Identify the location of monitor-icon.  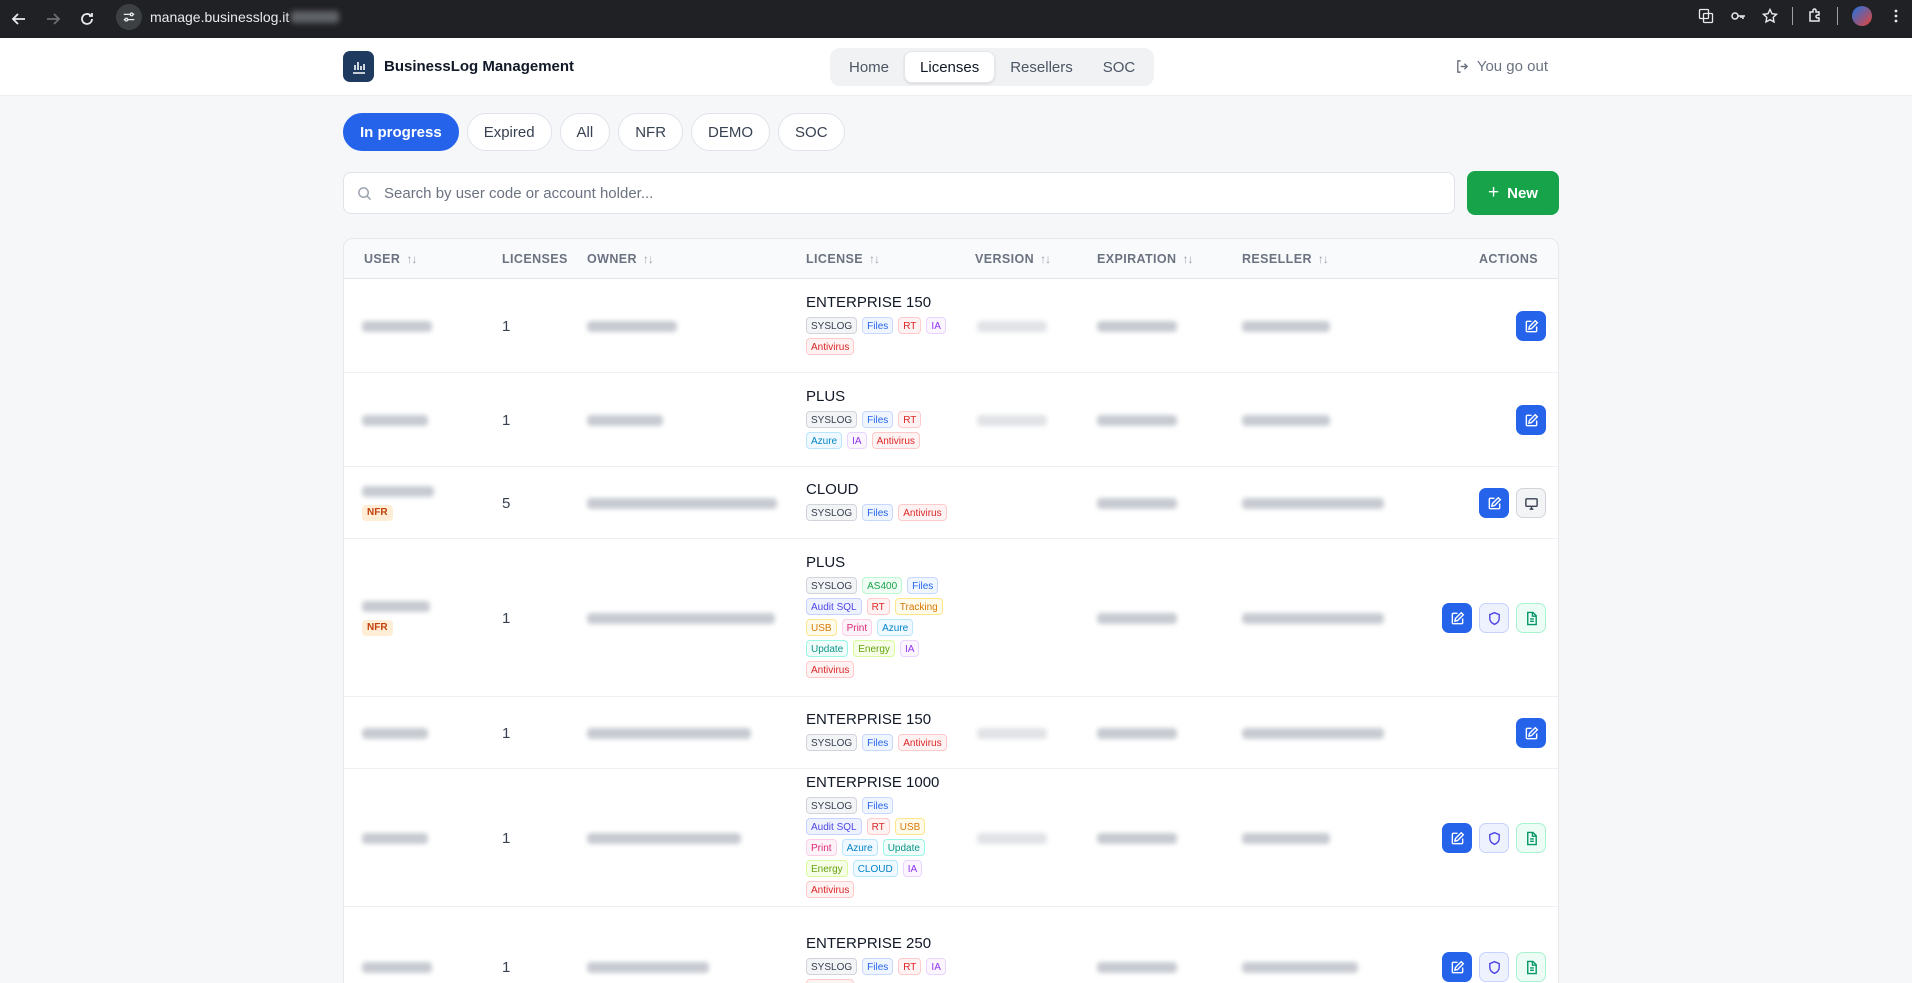
(1531, 503).